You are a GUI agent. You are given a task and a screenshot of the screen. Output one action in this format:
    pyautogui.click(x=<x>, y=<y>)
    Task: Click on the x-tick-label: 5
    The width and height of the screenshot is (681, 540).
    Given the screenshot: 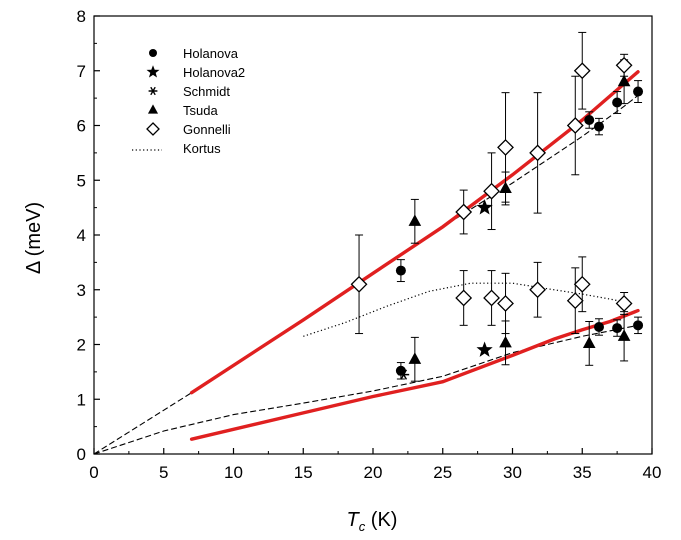 What is the action you would take?
    pyautogui.click(x=163, y=472)
    